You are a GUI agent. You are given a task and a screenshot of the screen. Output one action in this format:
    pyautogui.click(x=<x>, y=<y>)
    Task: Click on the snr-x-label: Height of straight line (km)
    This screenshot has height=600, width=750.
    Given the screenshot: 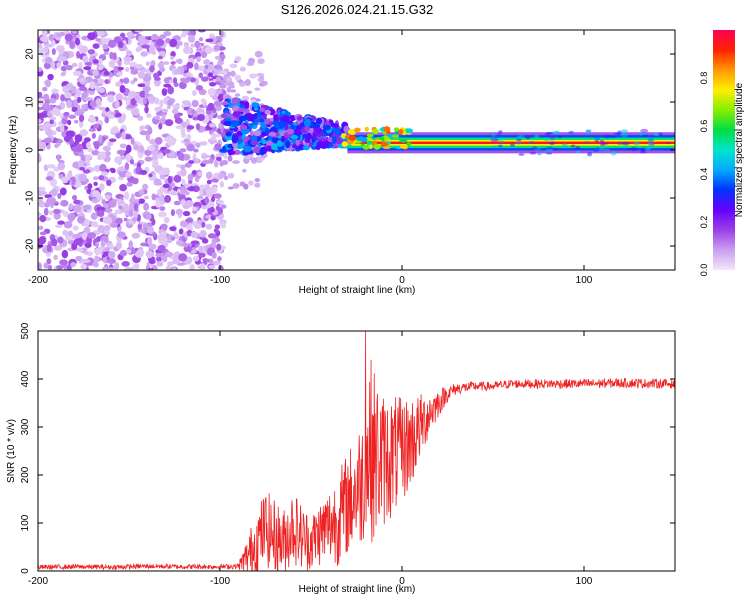 What is the action you would take?
    pyautogui.click(x=357, y=589)
    